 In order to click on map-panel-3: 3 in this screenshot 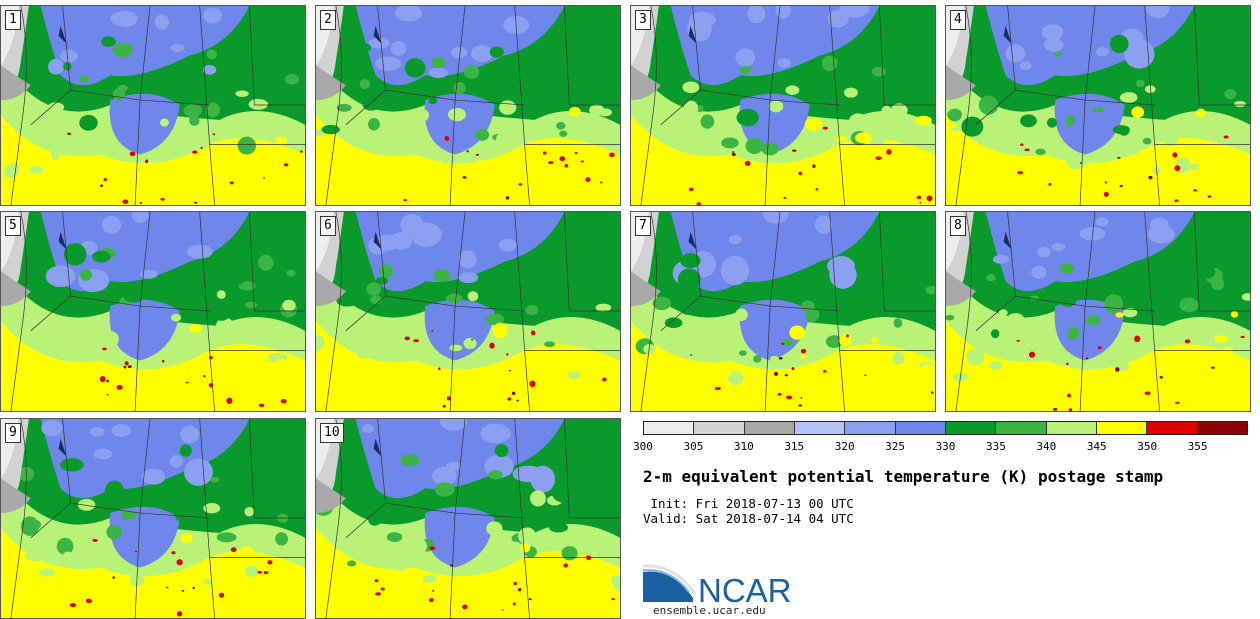, I will do `click(783, 105)`.